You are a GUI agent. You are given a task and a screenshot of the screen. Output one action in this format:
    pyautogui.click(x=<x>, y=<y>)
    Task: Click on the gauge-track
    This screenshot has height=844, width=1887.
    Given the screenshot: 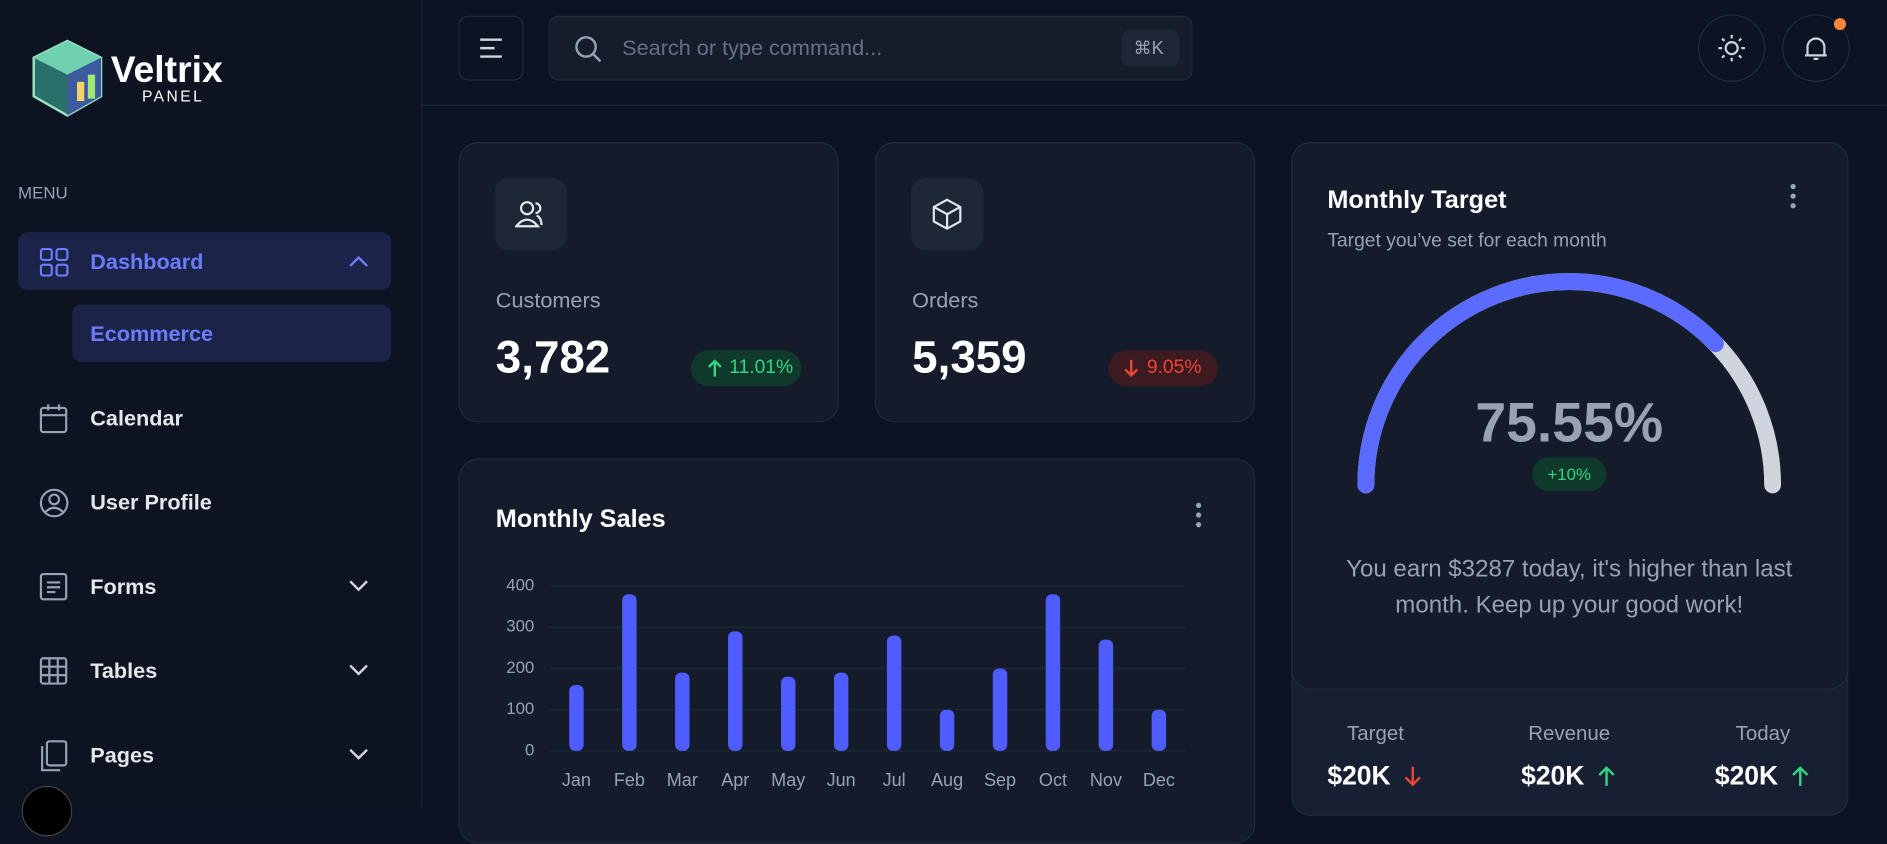 What is the action you would take?
    pyautogui.click(x=1569, y=383)
    